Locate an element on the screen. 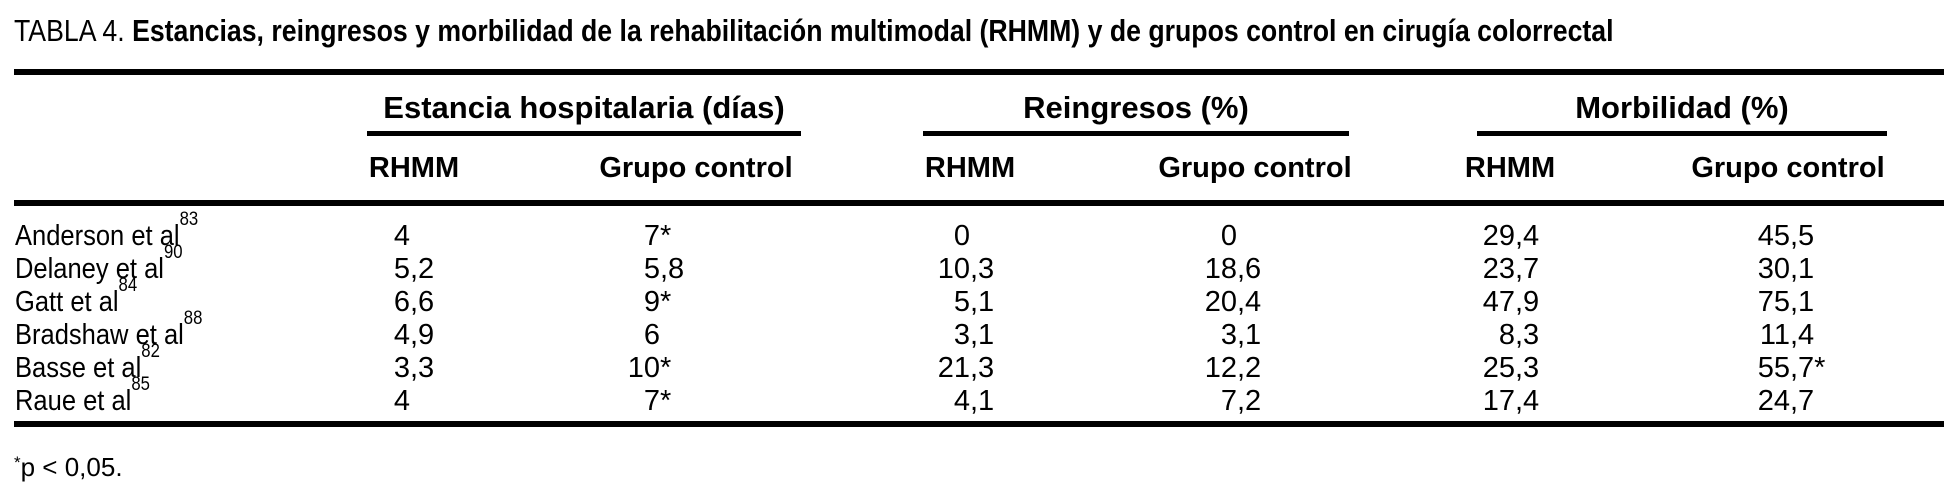  subheader-estancia-rhmm: RHMM is located at coordinates (414, 168).